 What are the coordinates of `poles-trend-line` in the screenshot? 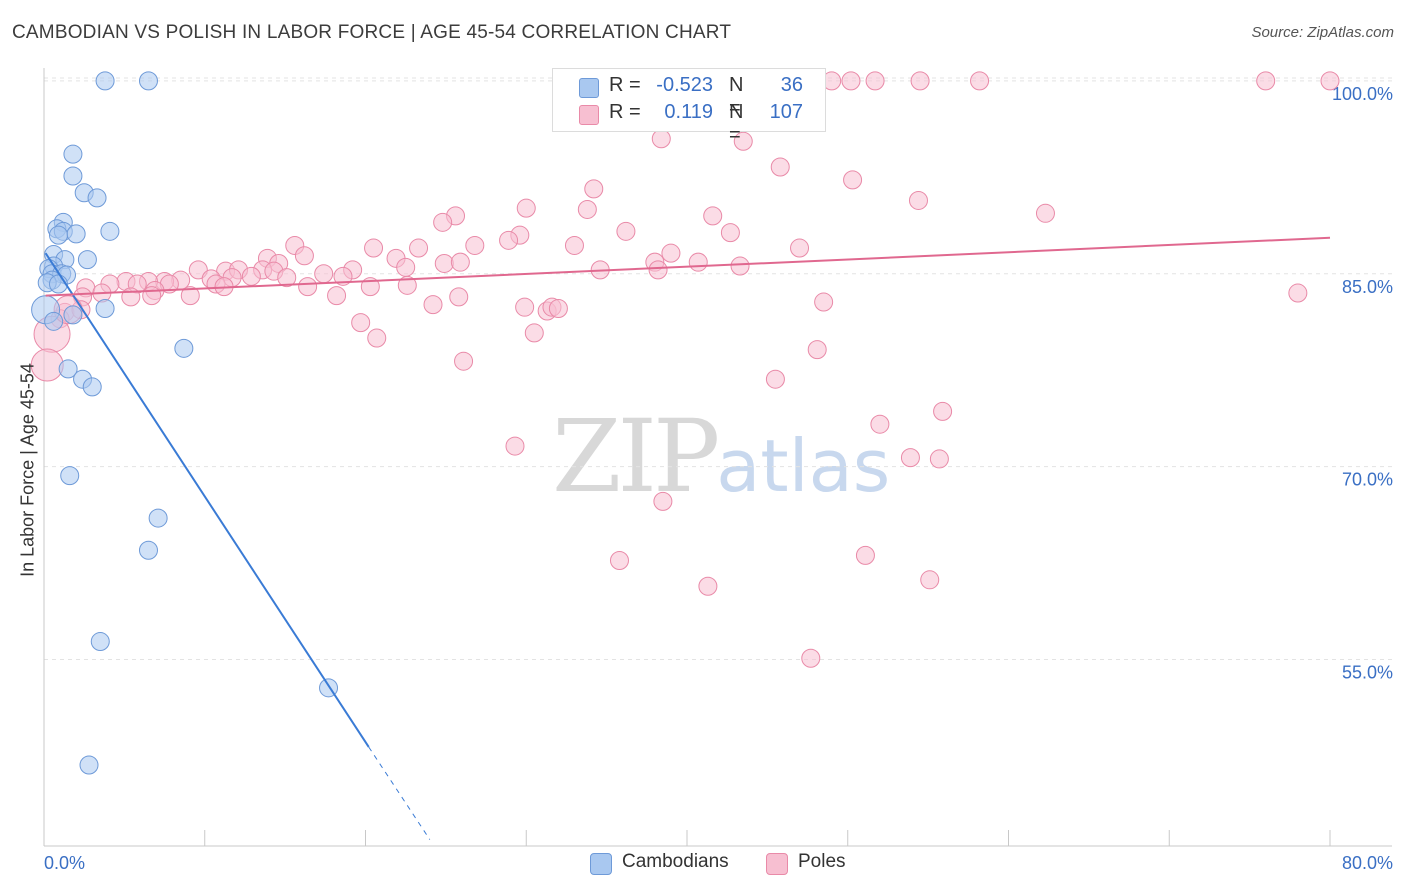 It's located at (688, 266).